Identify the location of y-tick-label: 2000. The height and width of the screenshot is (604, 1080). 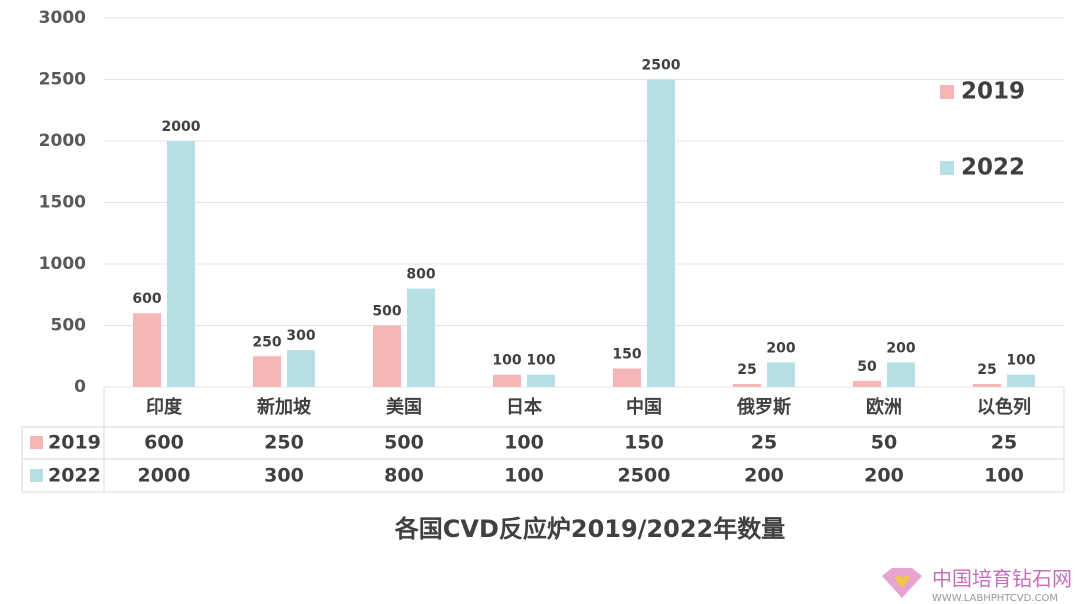
(62, 141).